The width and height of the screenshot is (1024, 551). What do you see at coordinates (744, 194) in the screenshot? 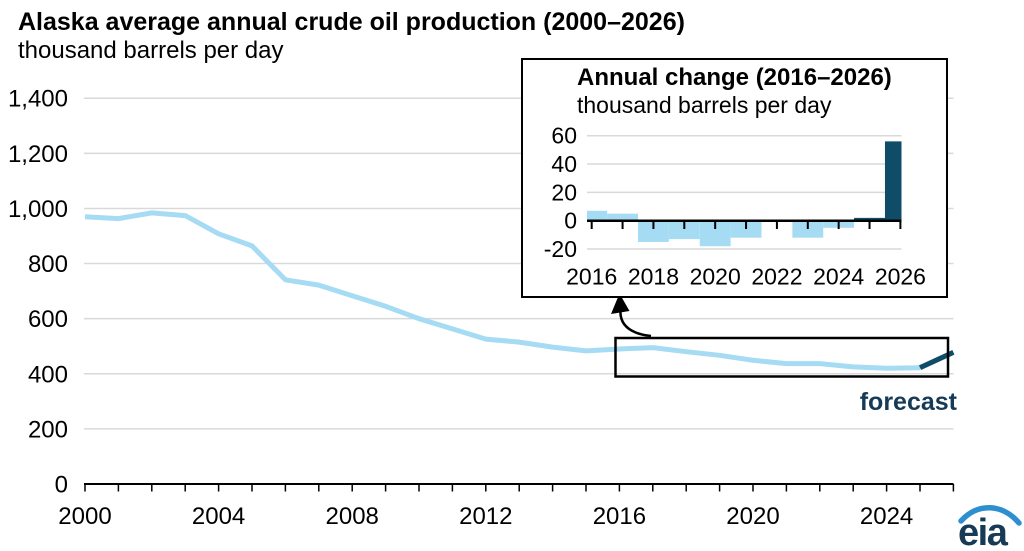
I see `inset-bars` at bounding box center [744, 194].